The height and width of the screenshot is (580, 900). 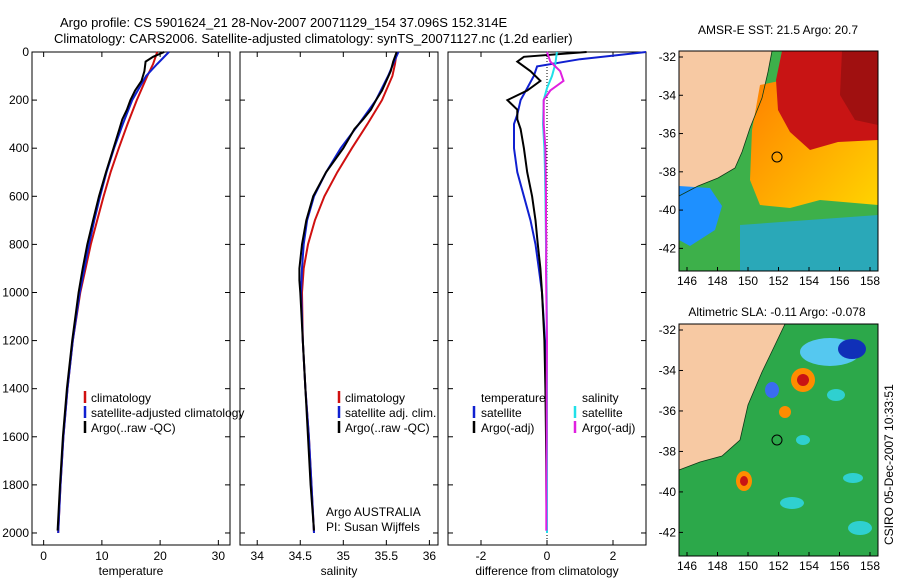 I want to click on x-tick-label: 10, so click(x=102, y=556).